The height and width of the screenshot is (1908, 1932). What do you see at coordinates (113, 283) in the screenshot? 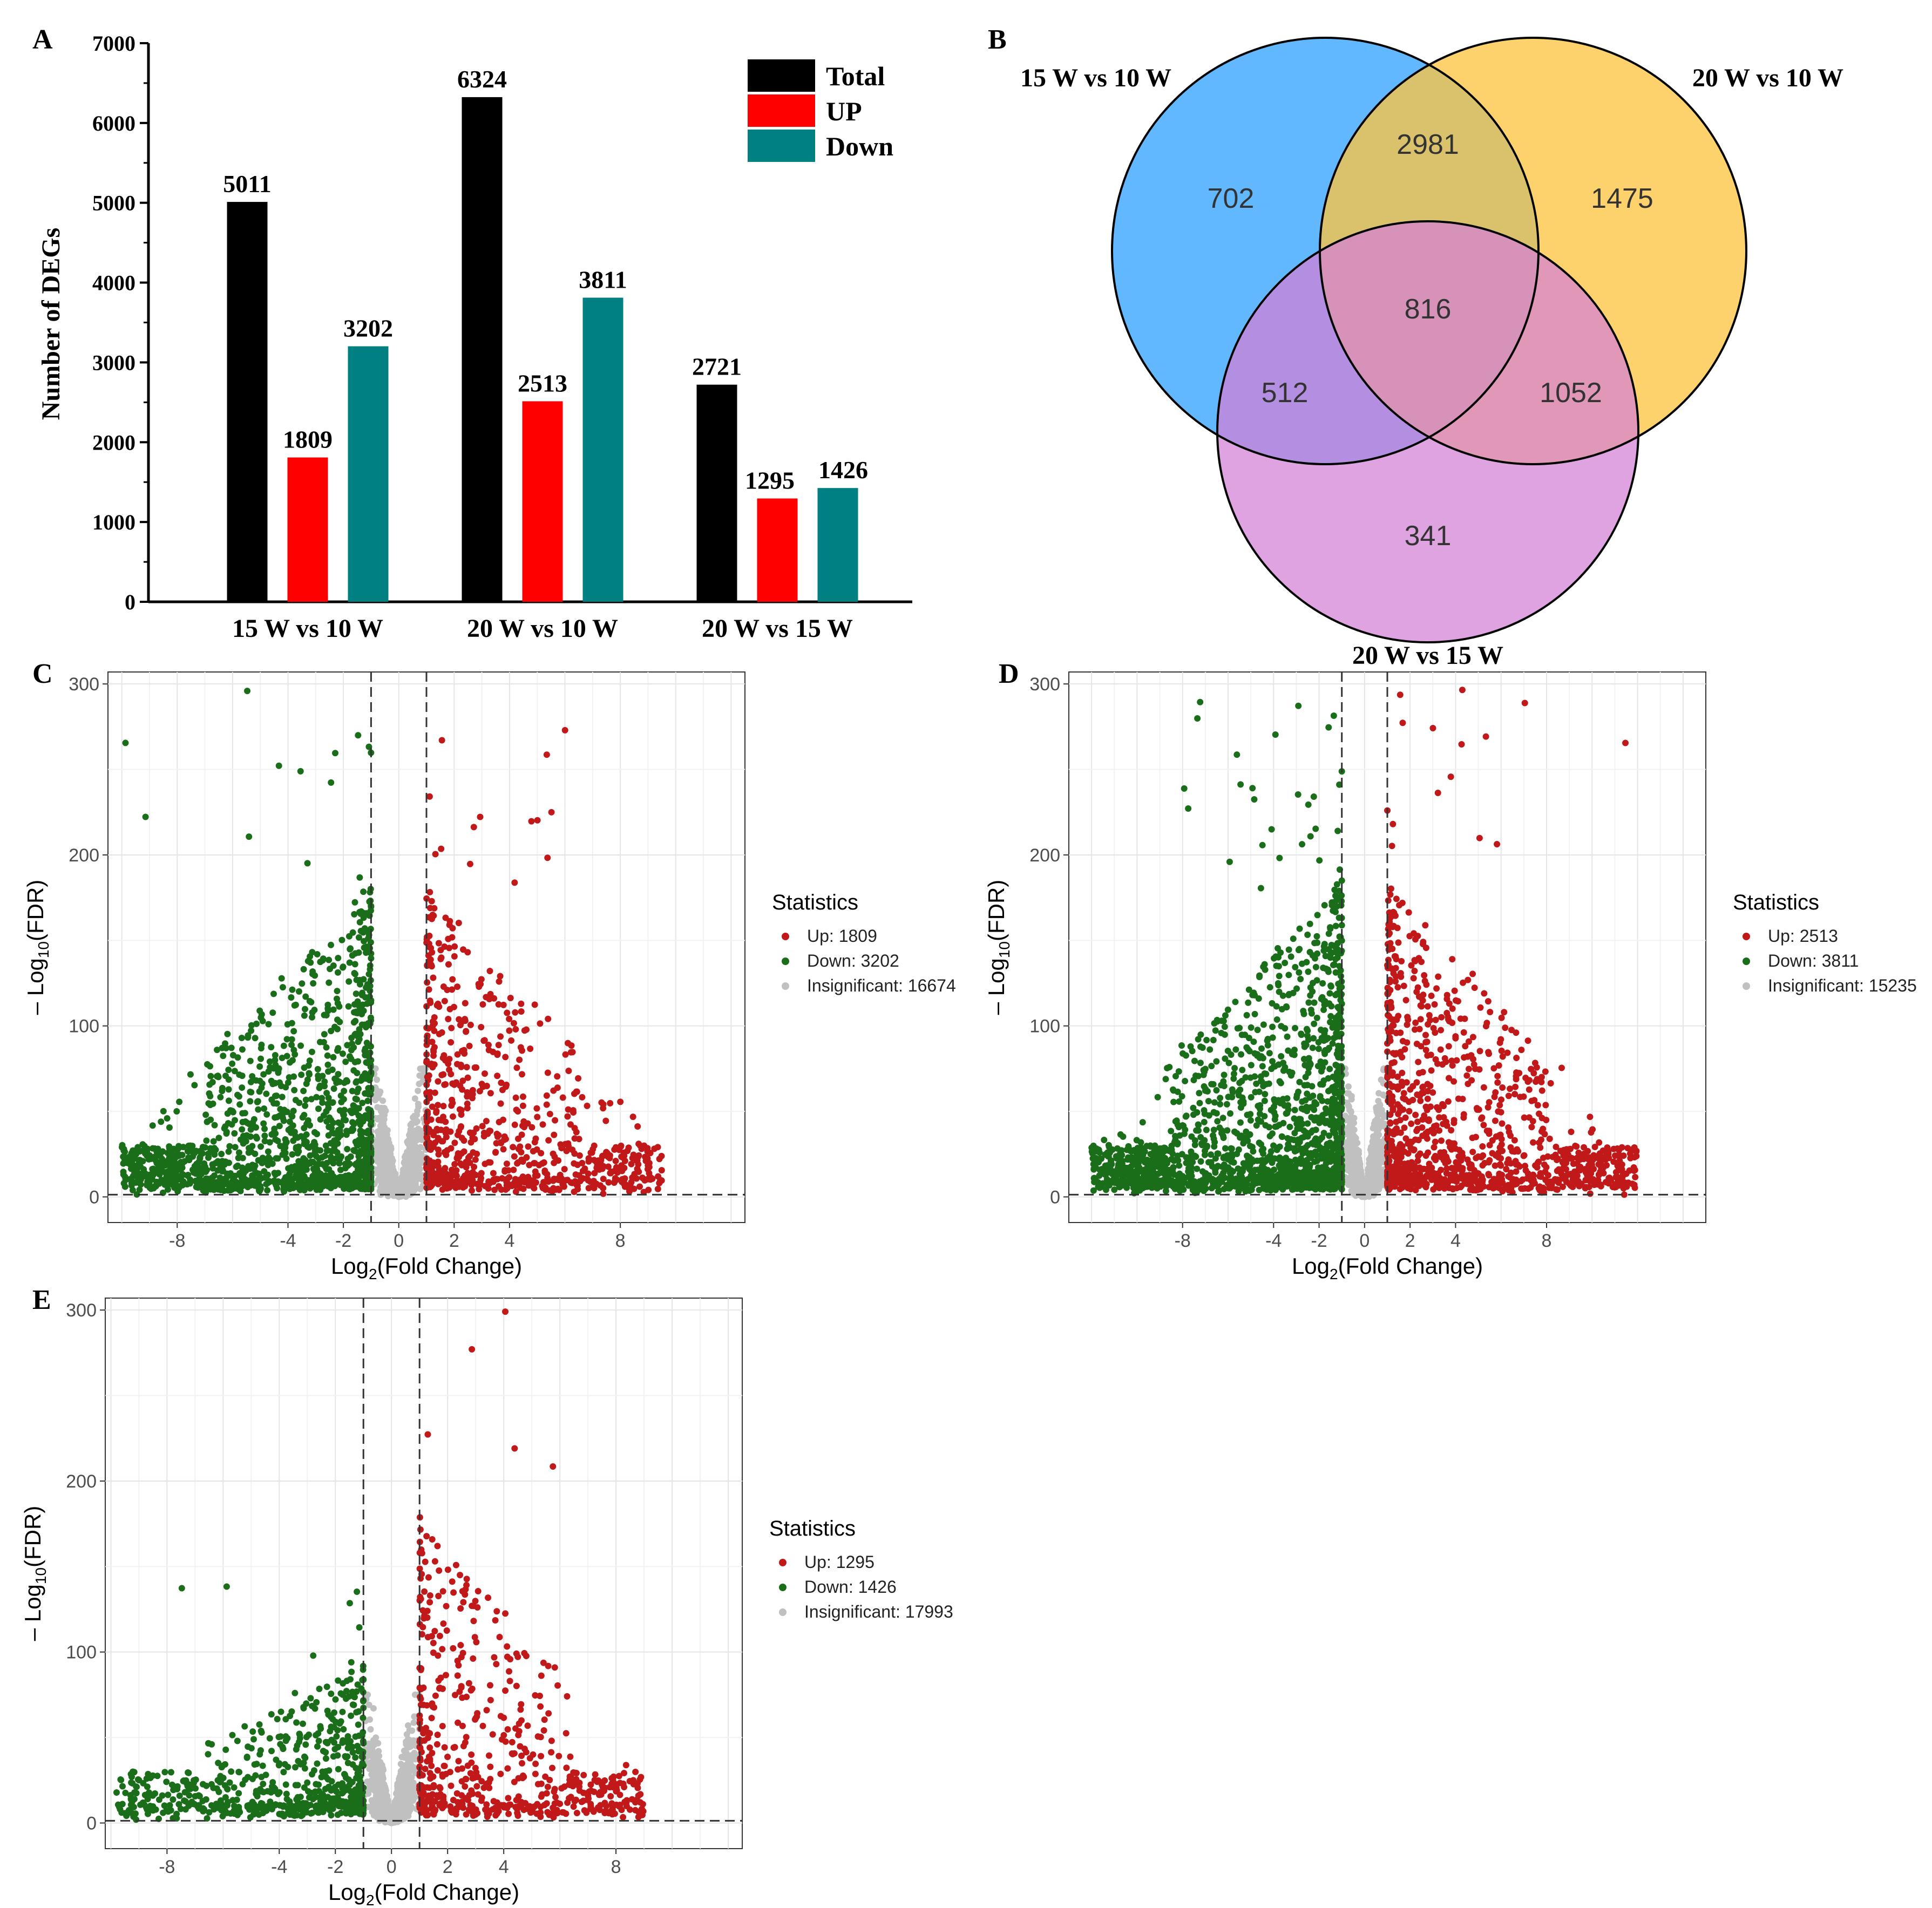
I see `y-tick-label: 4000` at bounding box center [113, 283].